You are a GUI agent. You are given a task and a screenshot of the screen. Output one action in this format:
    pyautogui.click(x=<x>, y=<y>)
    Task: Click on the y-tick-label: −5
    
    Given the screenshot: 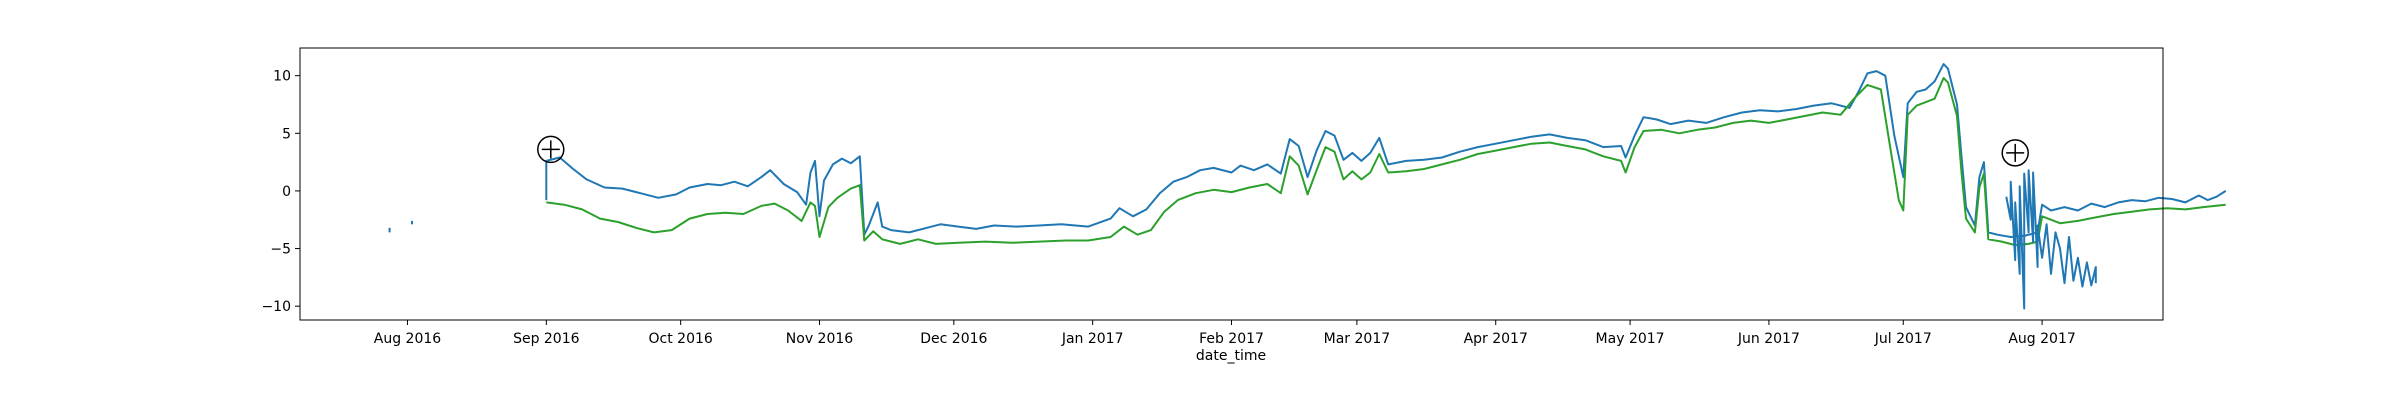 What is the action you would take?
    pyautogui.click(x=280, y=250)
    